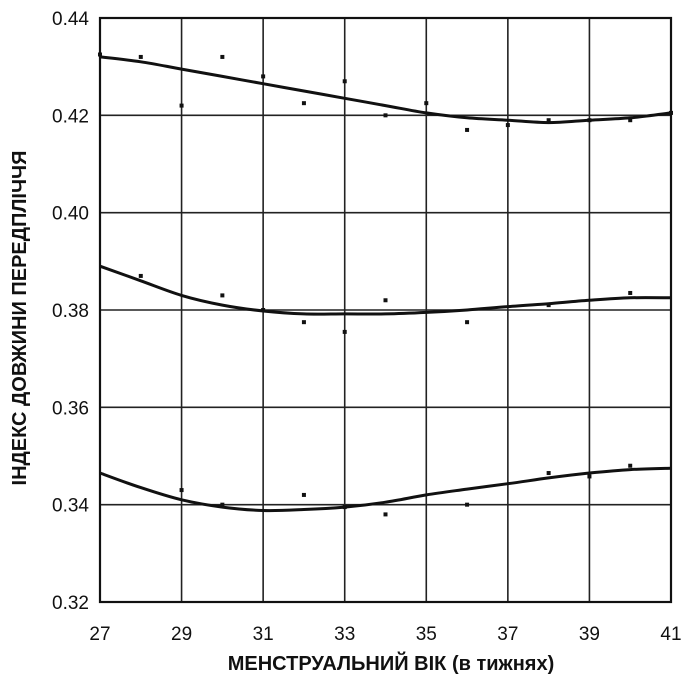 The image size is (683, 684). Describe the element at coordinates (20, 318) in the screenshot. I see `y-axis-title: ІНДЕКС ДОВЖИНИ ПЕРЕДПЛІЧЧЯ` at that location.